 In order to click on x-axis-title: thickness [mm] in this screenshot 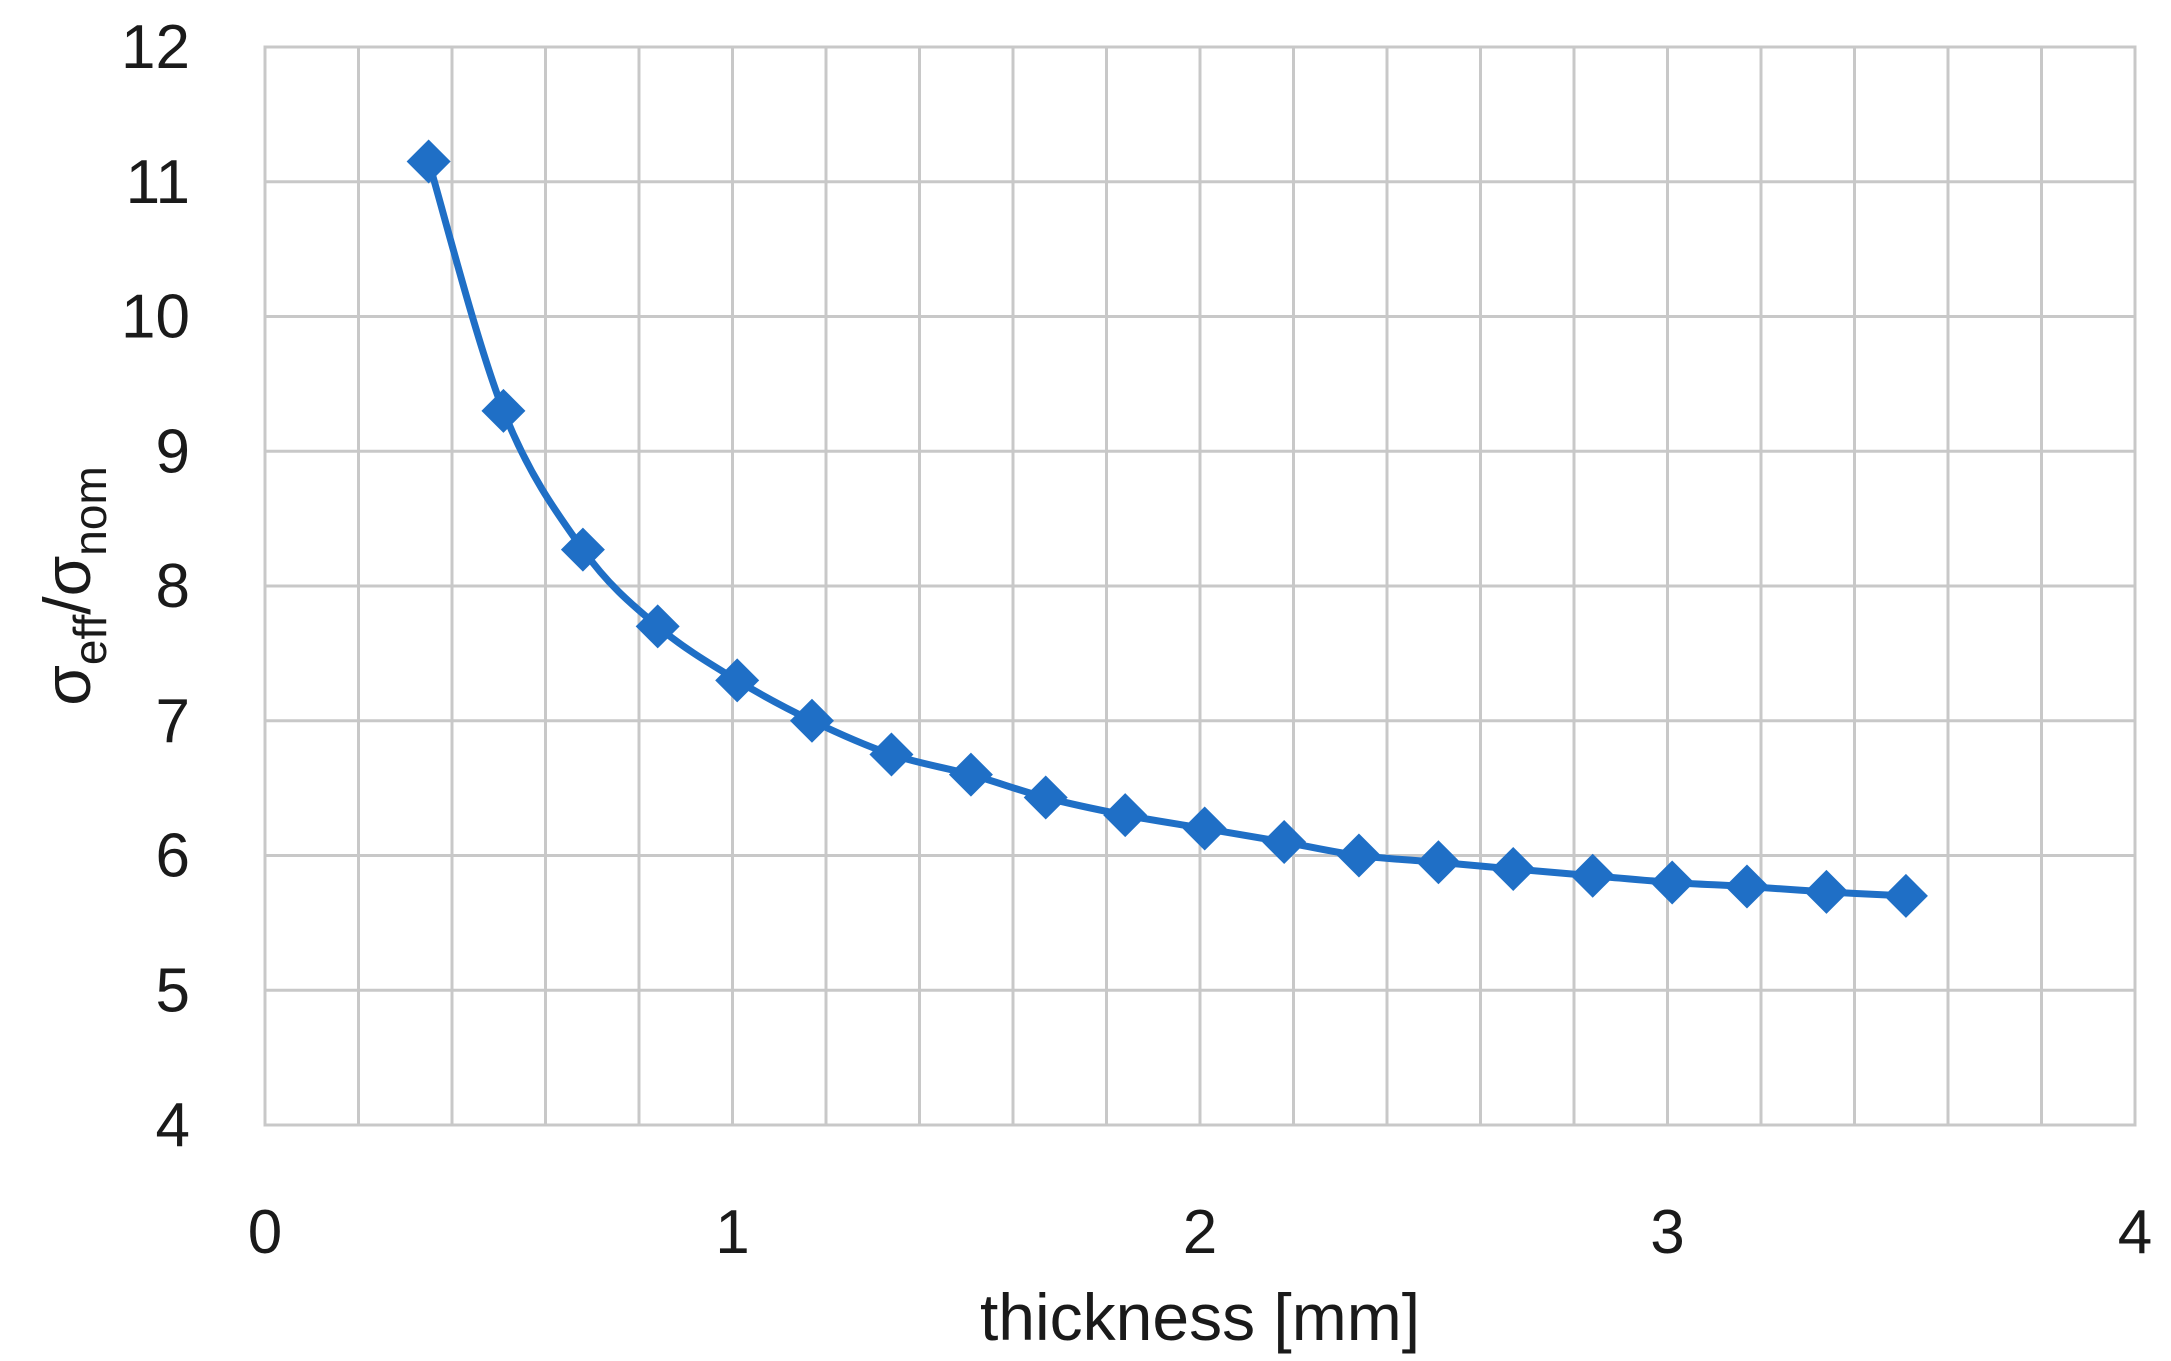, I will do `click(1200, 1317)`.